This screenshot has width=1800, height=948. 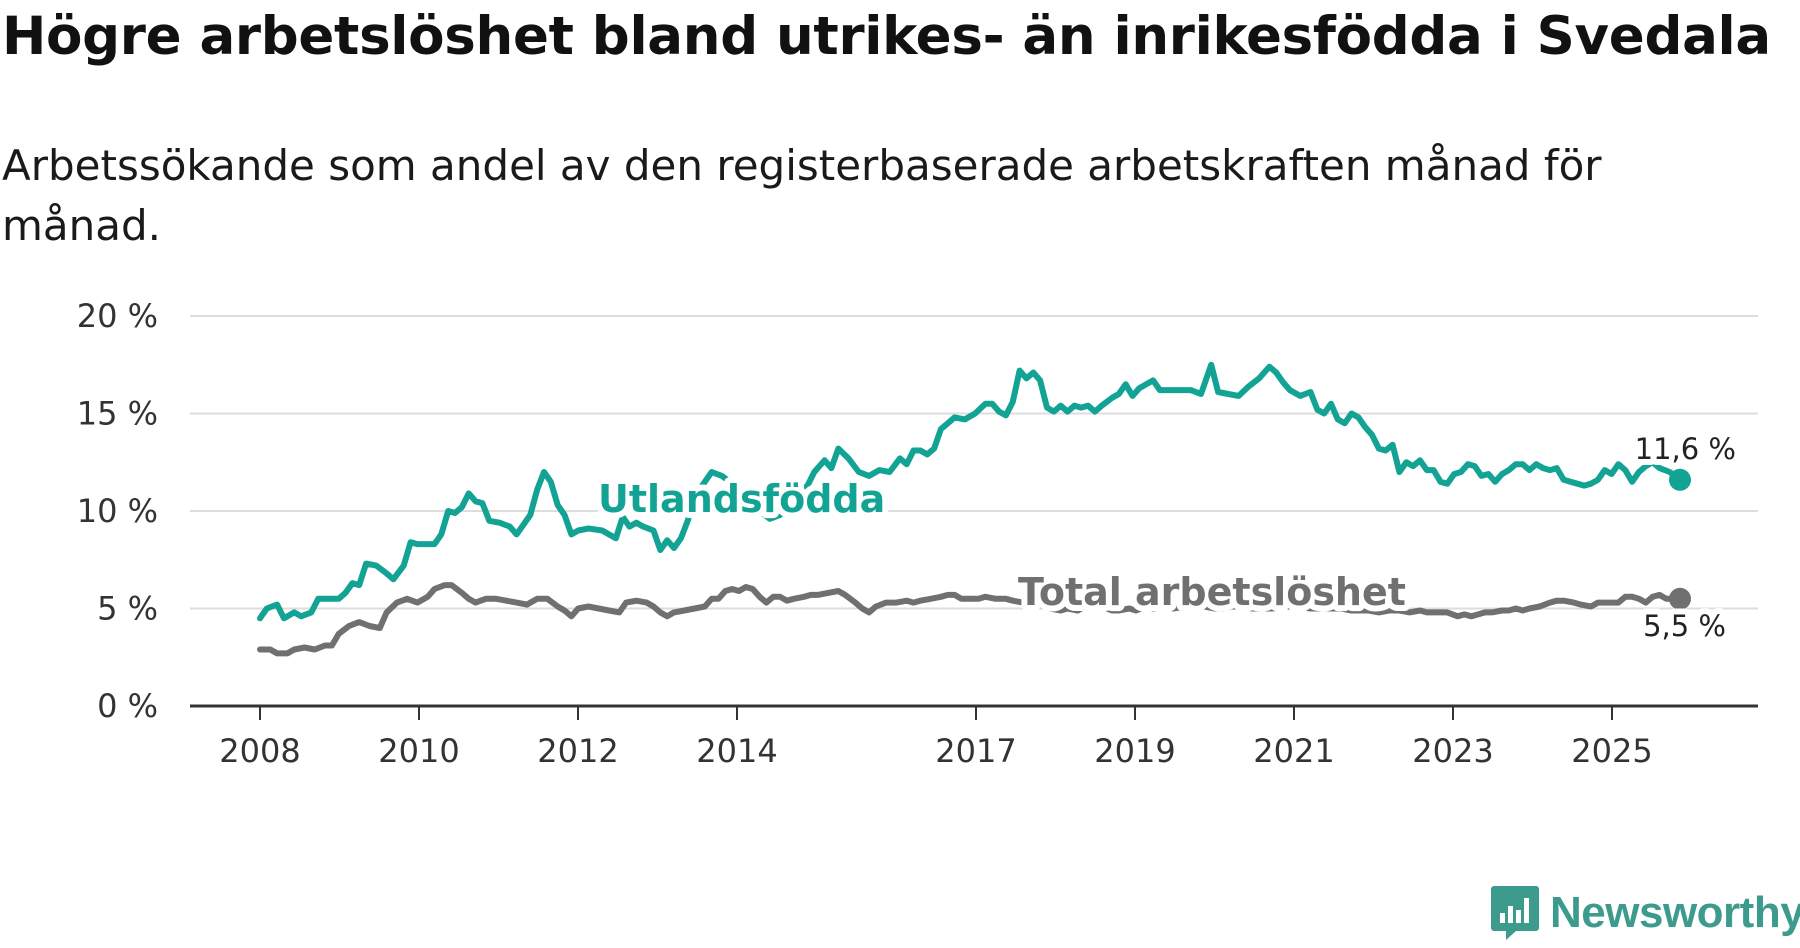 I want to click on x-tick-label: 2025, so click(x=1611, y=751).